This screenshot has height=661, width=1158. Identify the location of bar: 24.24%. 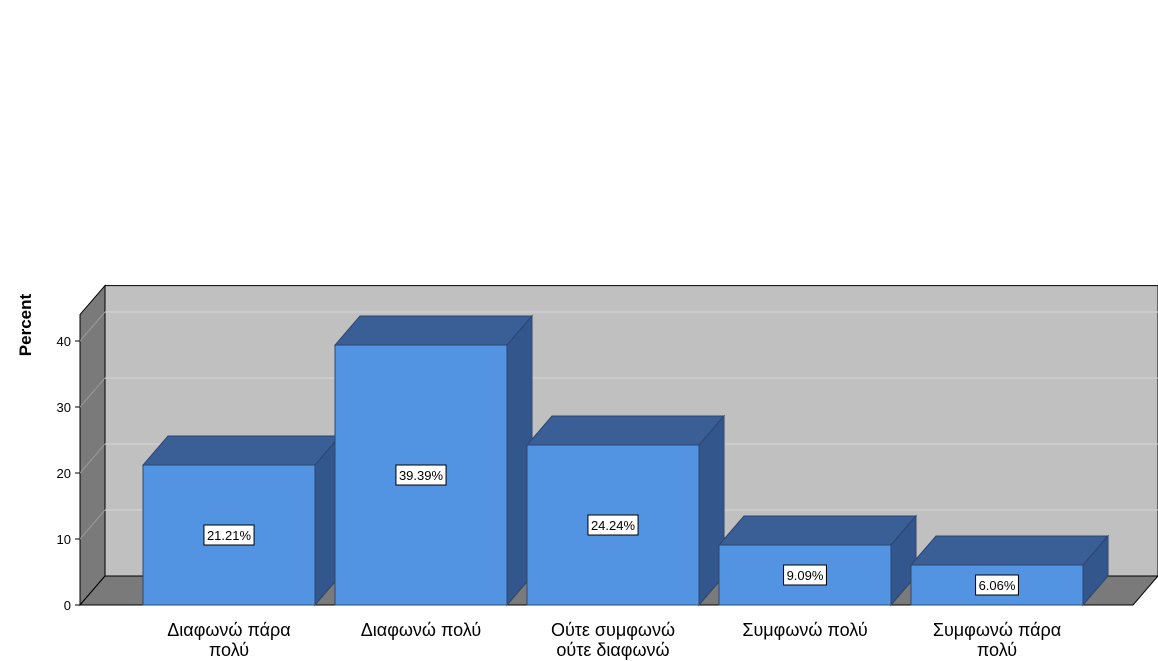
(625, 510).